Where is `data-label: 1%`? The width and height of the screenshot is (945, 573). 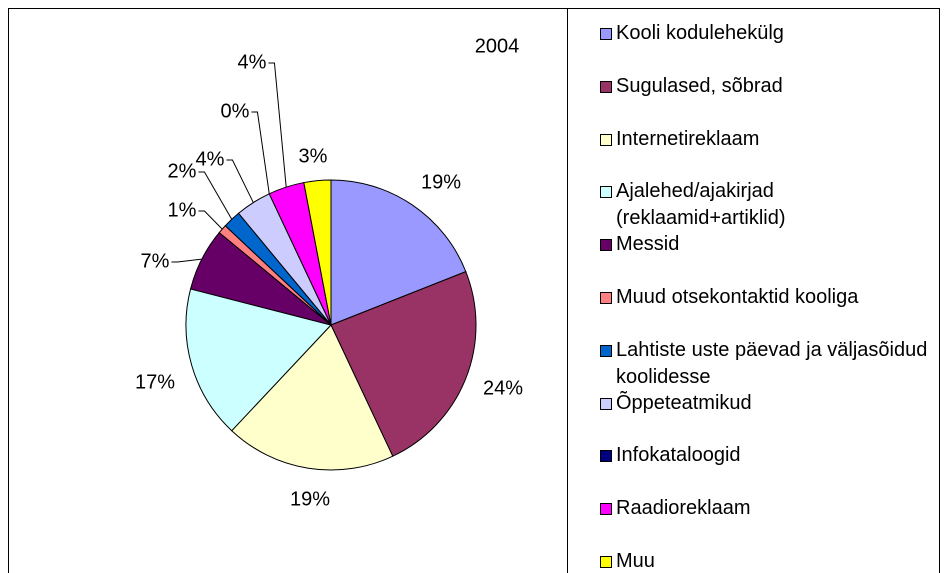 data-label: 1% is located at coordinates (182, 210).